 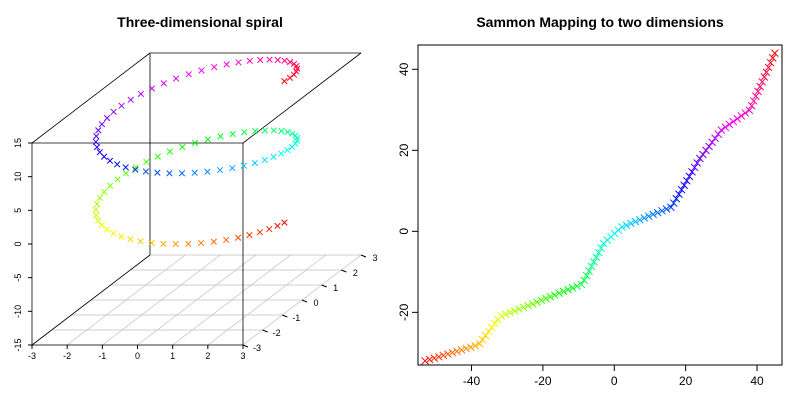 I want to click on x-tick-label: -1, so click(x=102, y=356).